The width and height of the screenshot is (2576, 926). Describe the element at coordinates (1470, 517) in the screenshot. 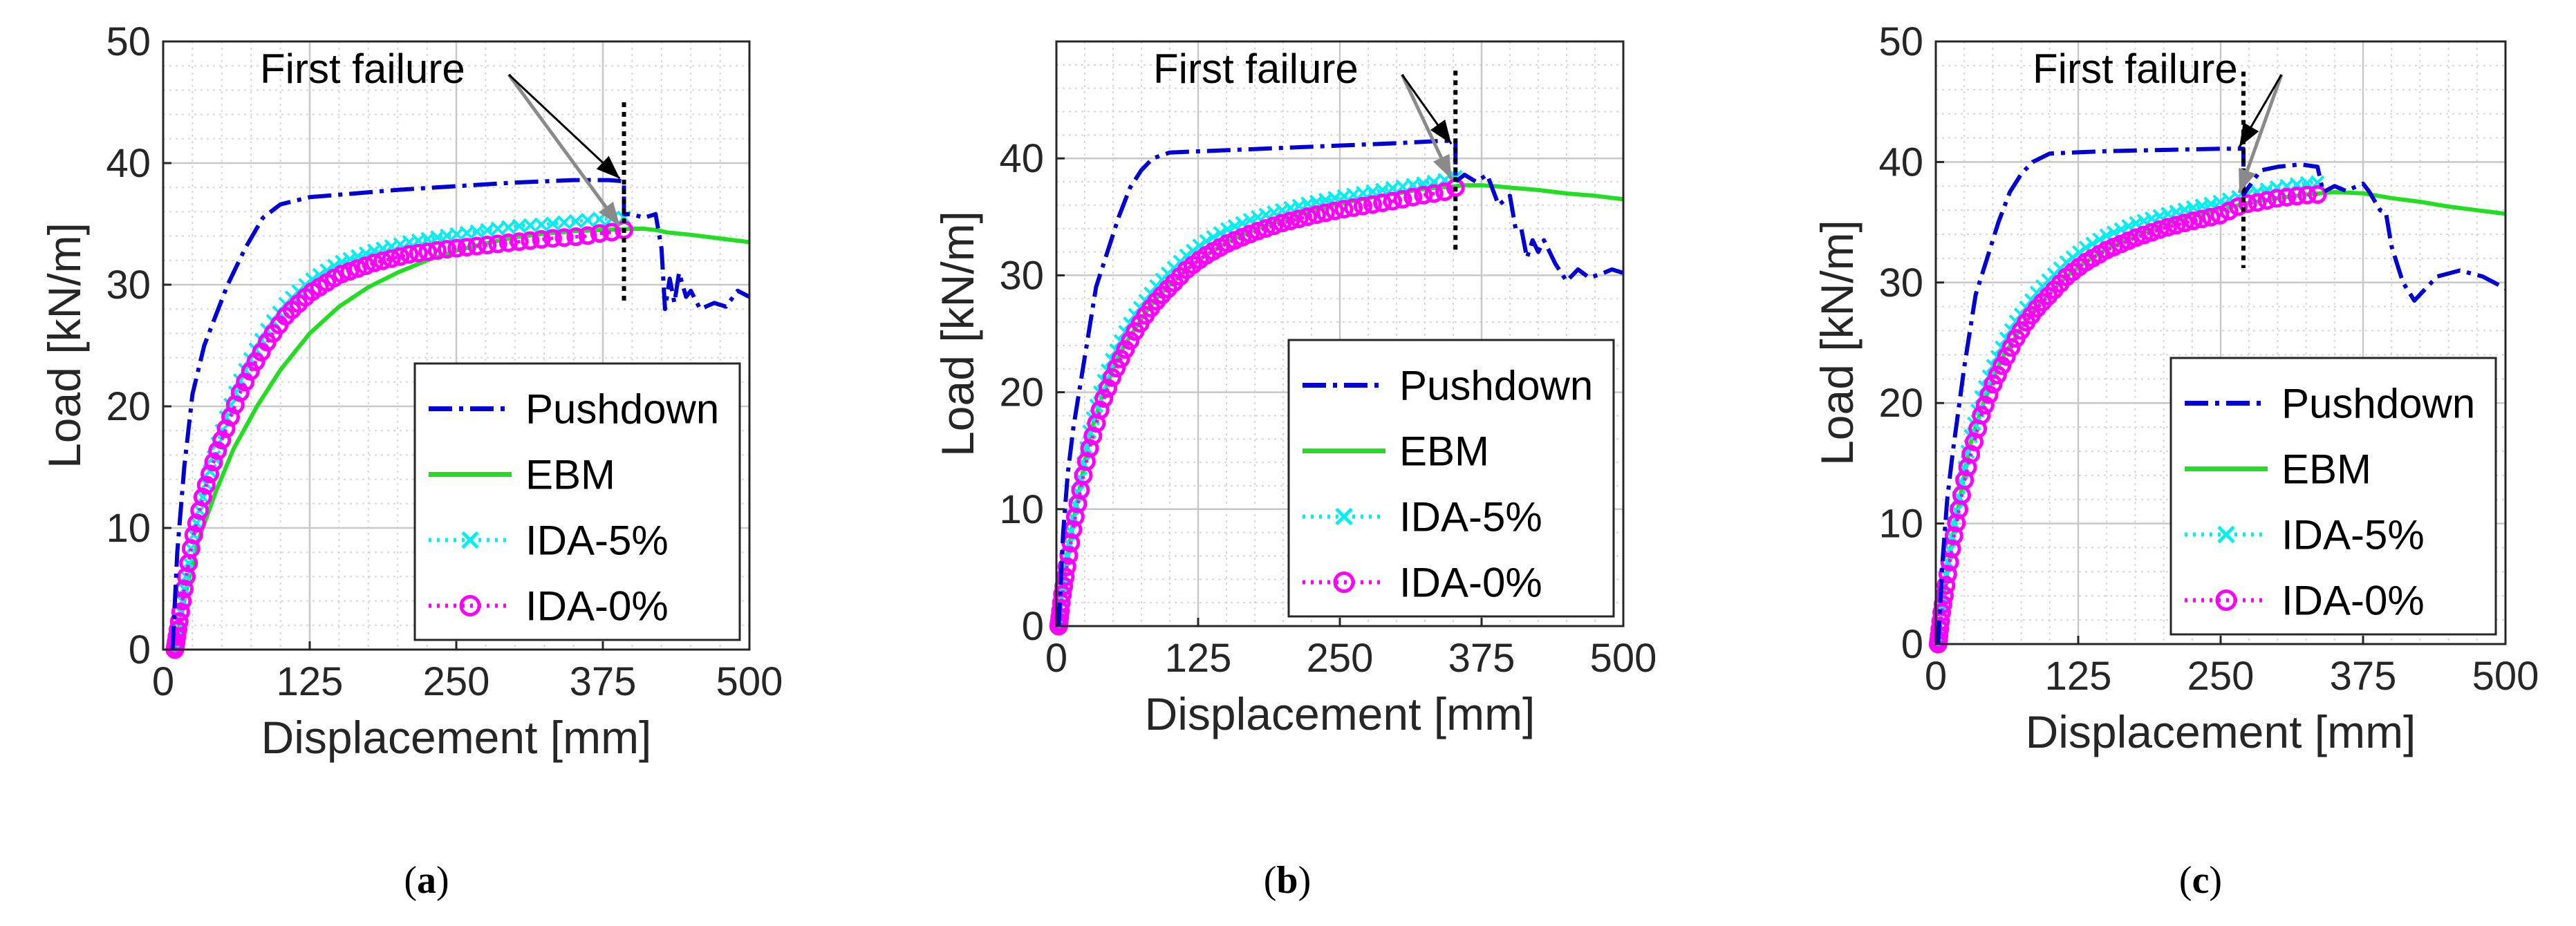

I see `legend-label: IDA-5%` at that location.